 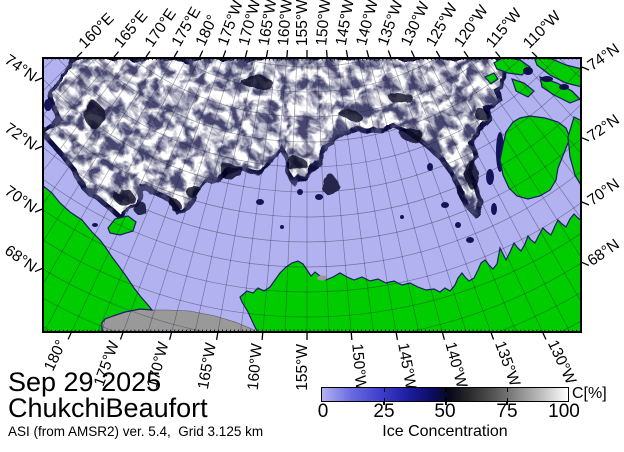 I want to click on colorbar, so click(x=445, y=394).